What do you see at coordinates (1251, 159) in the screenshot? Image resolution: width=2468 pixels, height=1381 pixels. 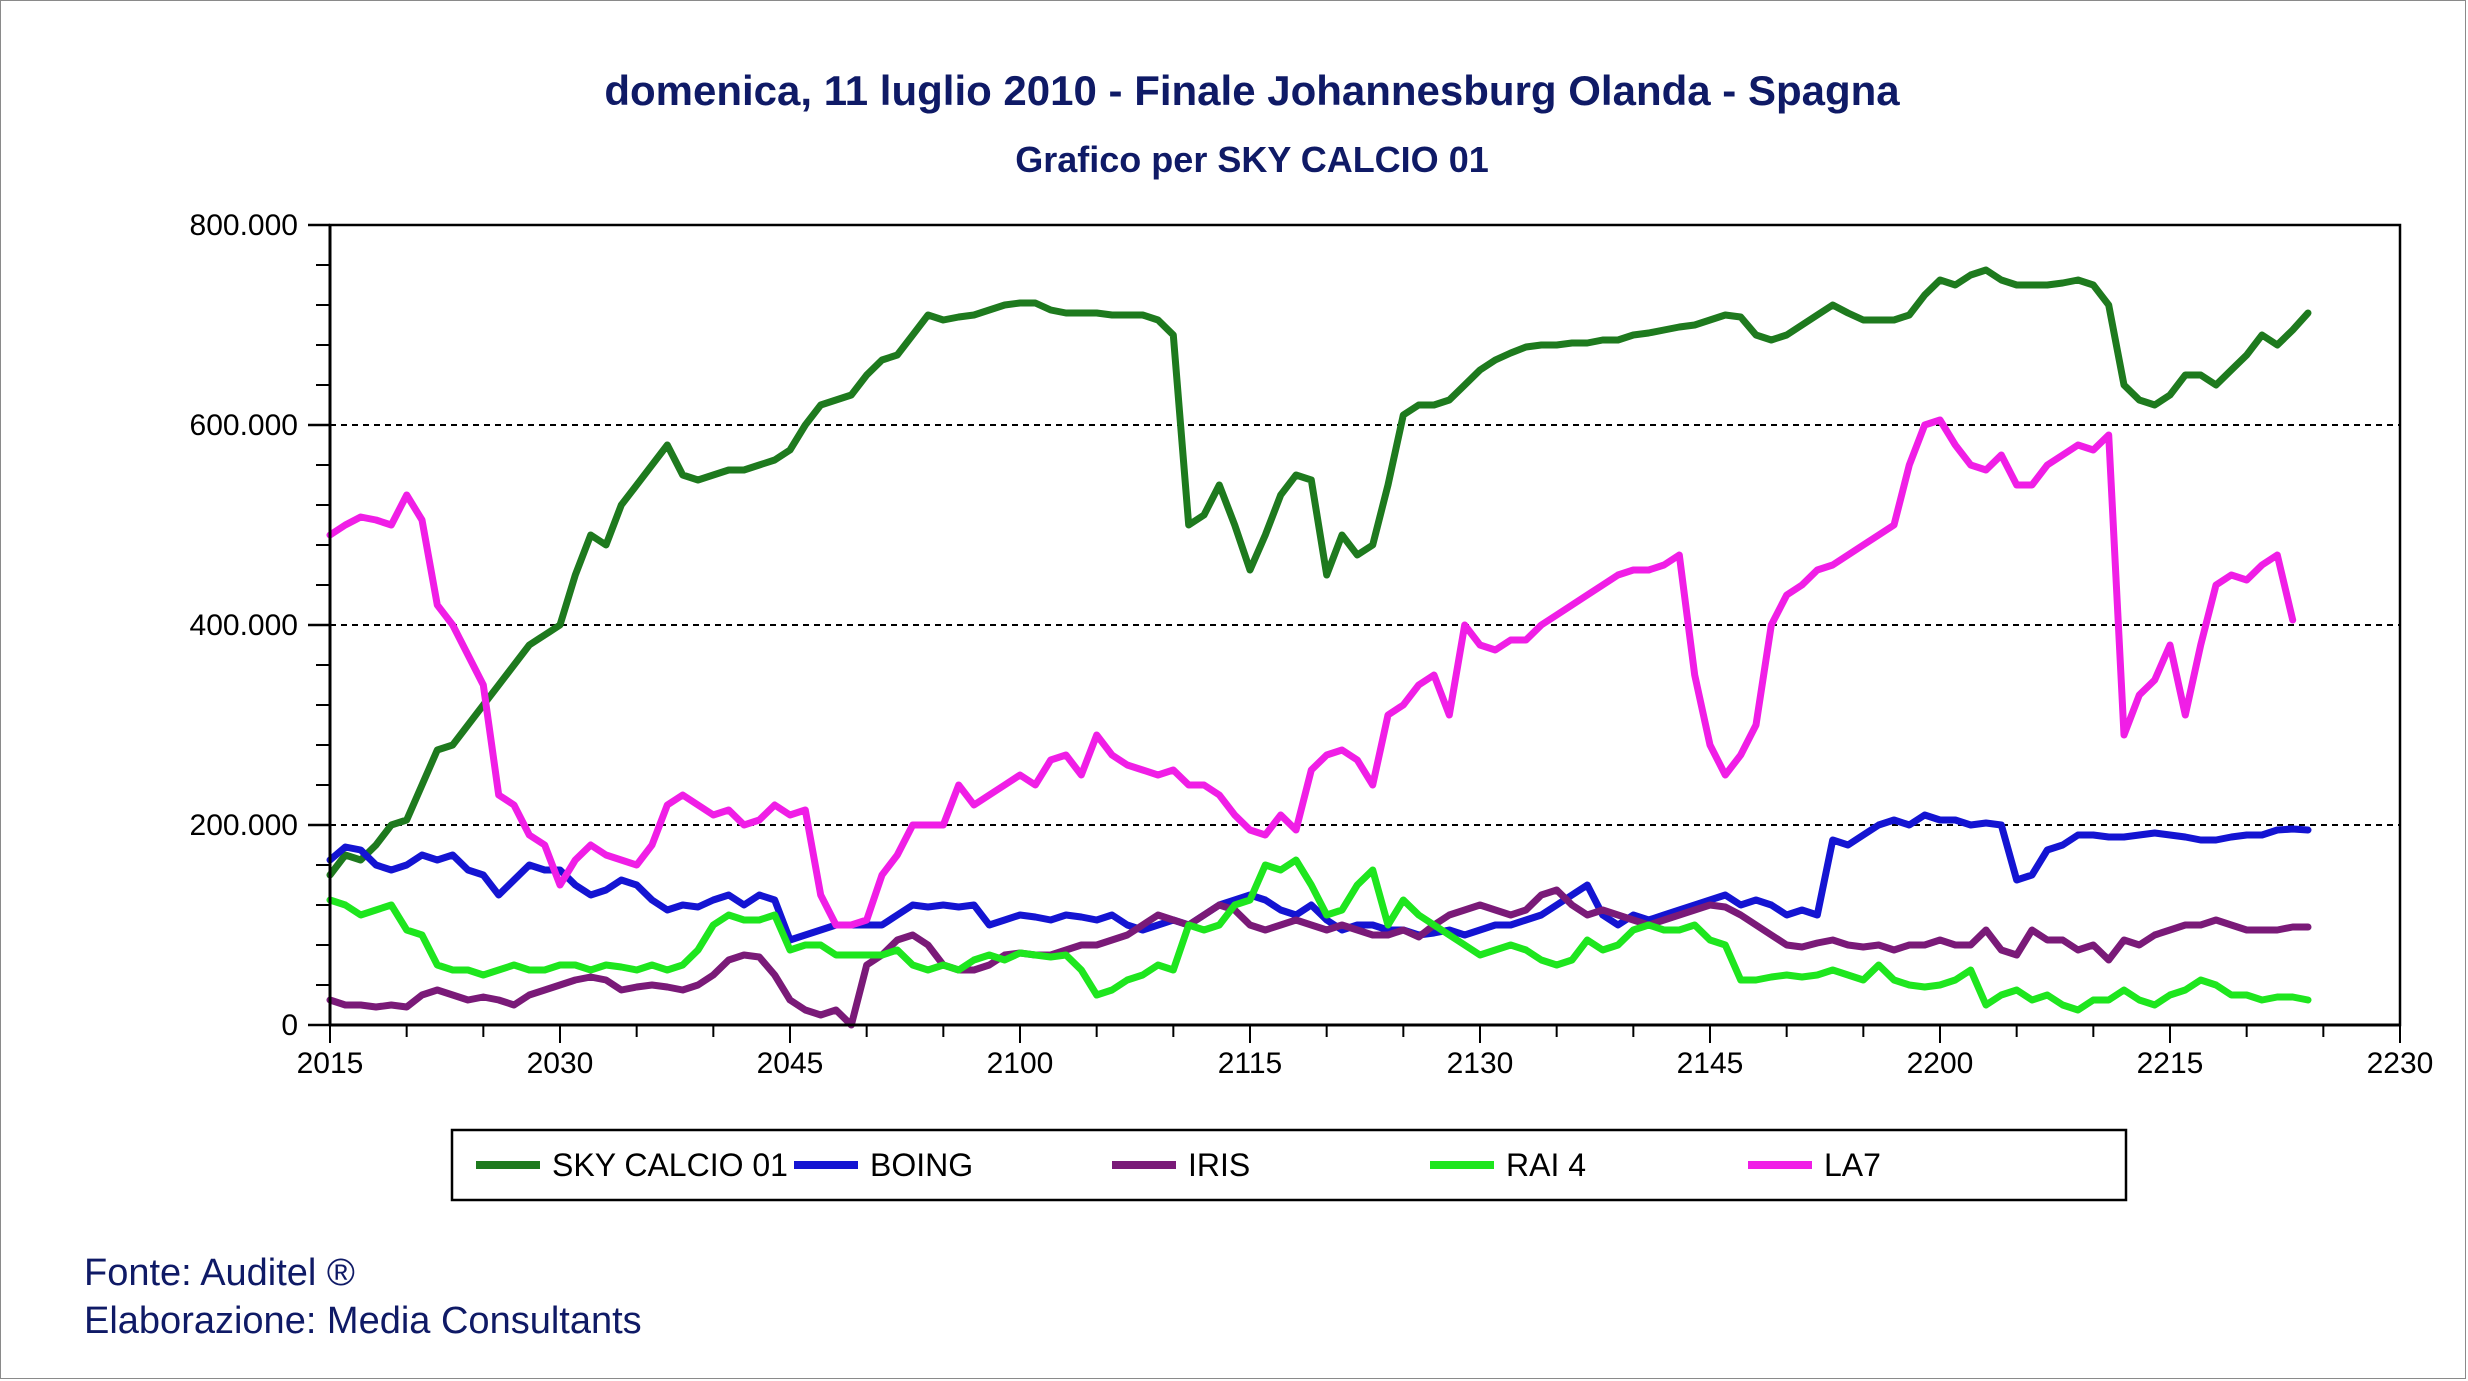 I see `chart-subtitle: Grafico per SKY CALCIO 01` at bounding box center [1251, 159].